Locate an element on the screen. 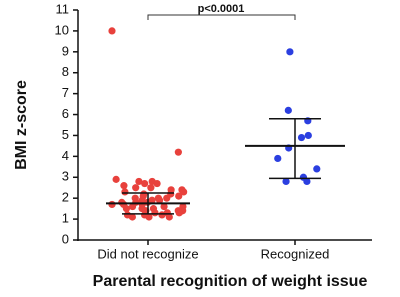  y-tick-label: 3 is located at coordinates (65, 176).